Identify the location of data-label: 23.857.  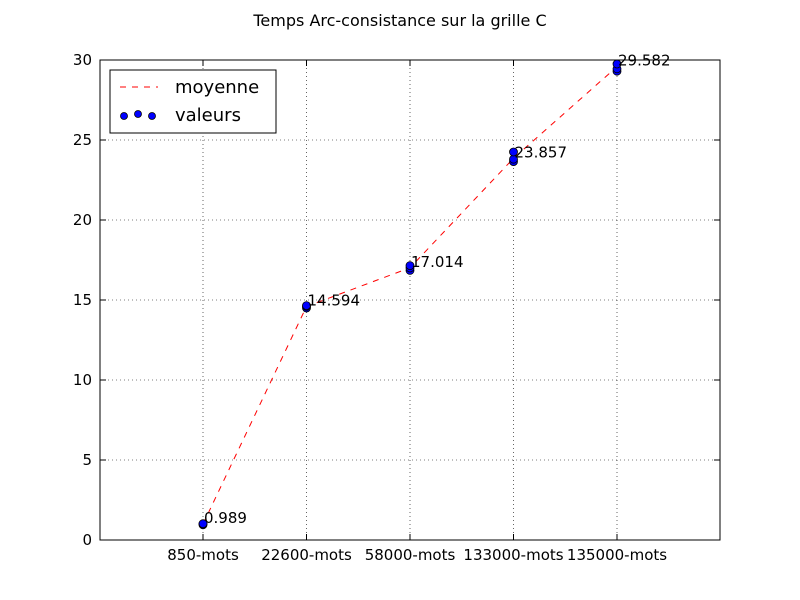
(541, 152).